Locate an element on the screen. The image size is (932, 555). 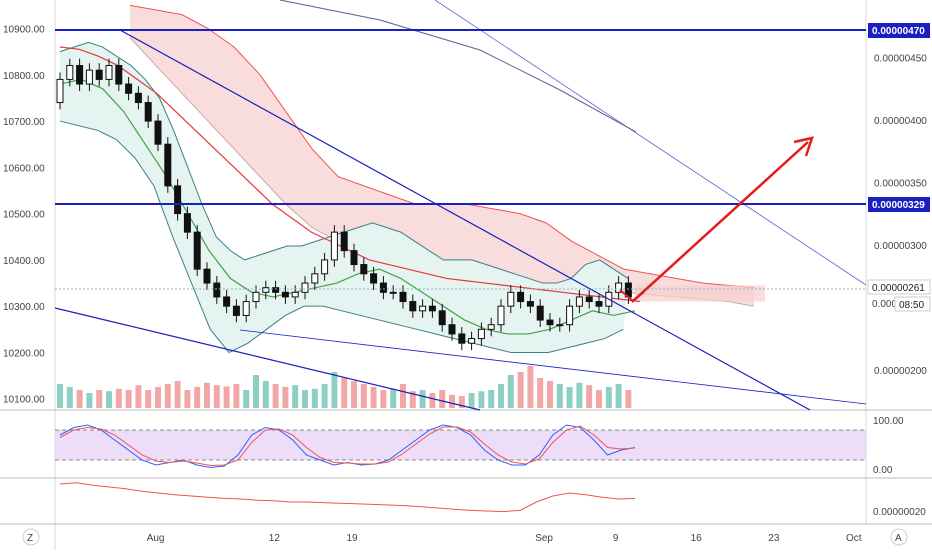
volume-bars is located at coordinates (344, 387).